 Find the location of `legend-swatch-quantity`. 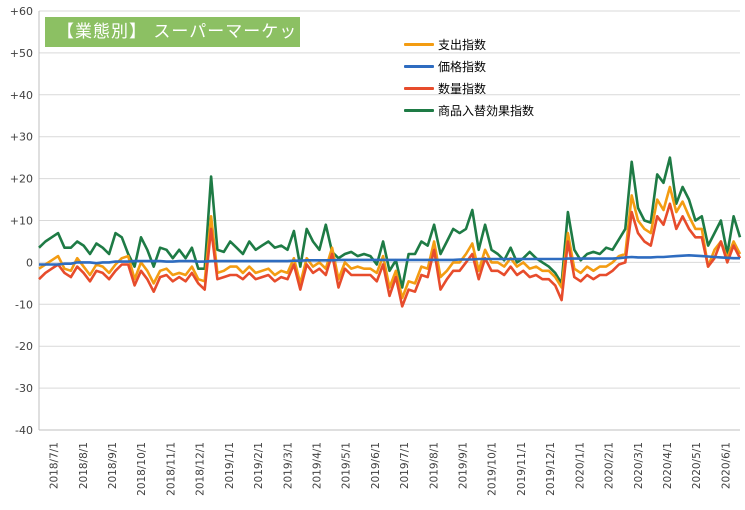

legend-swatch-quantity is located at coordinates (419, 88).